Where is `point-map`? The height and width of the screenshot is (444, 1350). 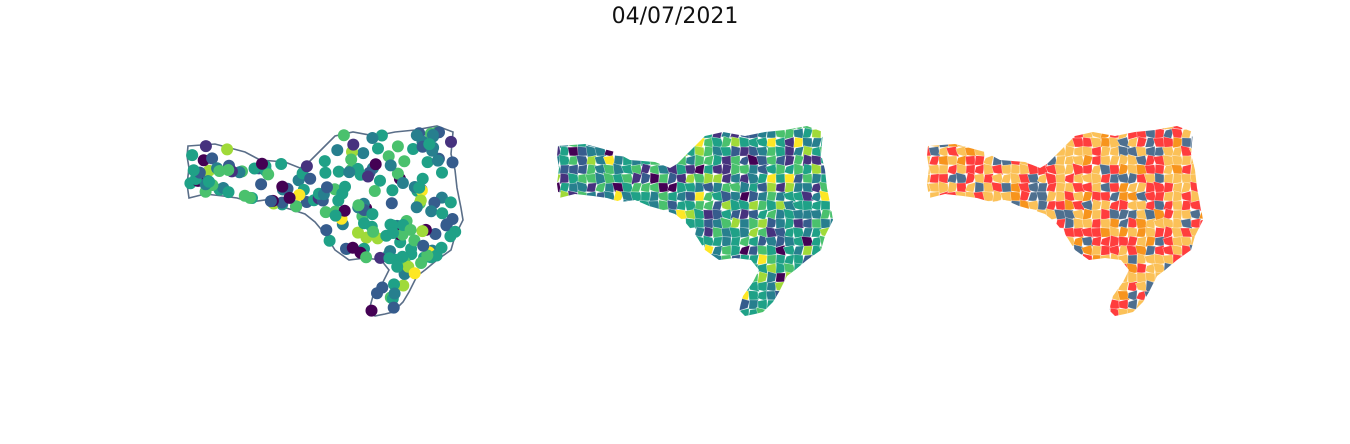 point-map is located at coordinates (324, 221).